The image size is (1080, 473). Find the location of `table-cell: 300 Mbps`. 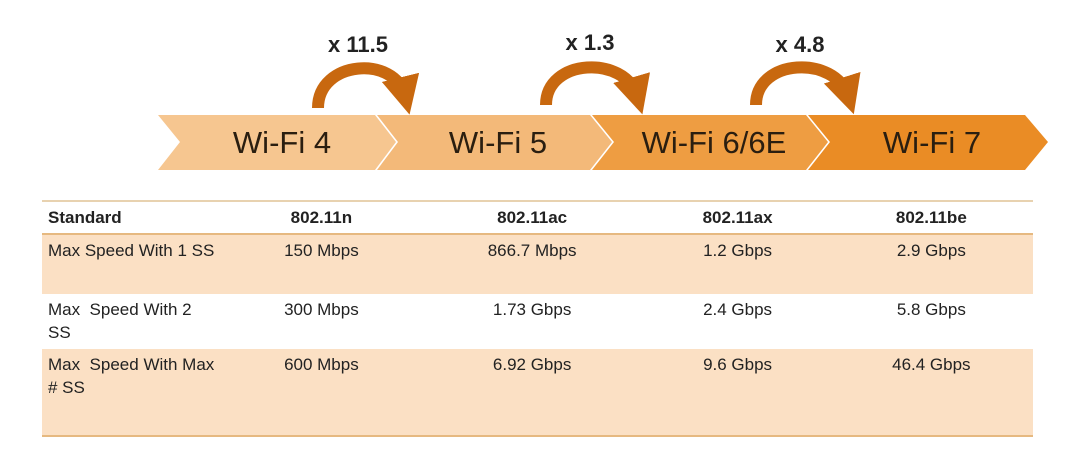

table-cell: 300 Mbps is located at coordinates (321, 309).